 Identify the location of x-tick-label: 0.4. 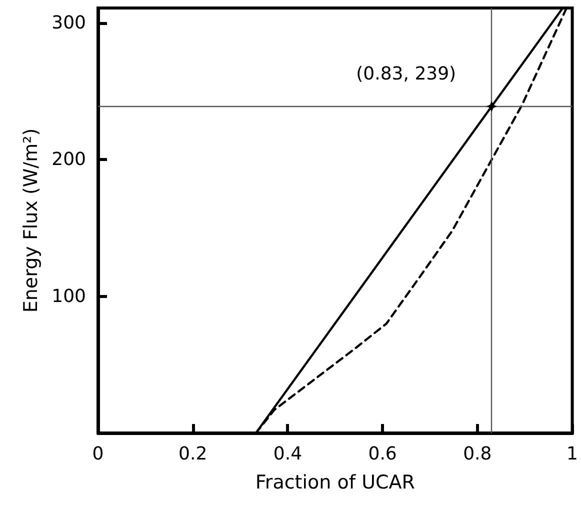
(287, 454).